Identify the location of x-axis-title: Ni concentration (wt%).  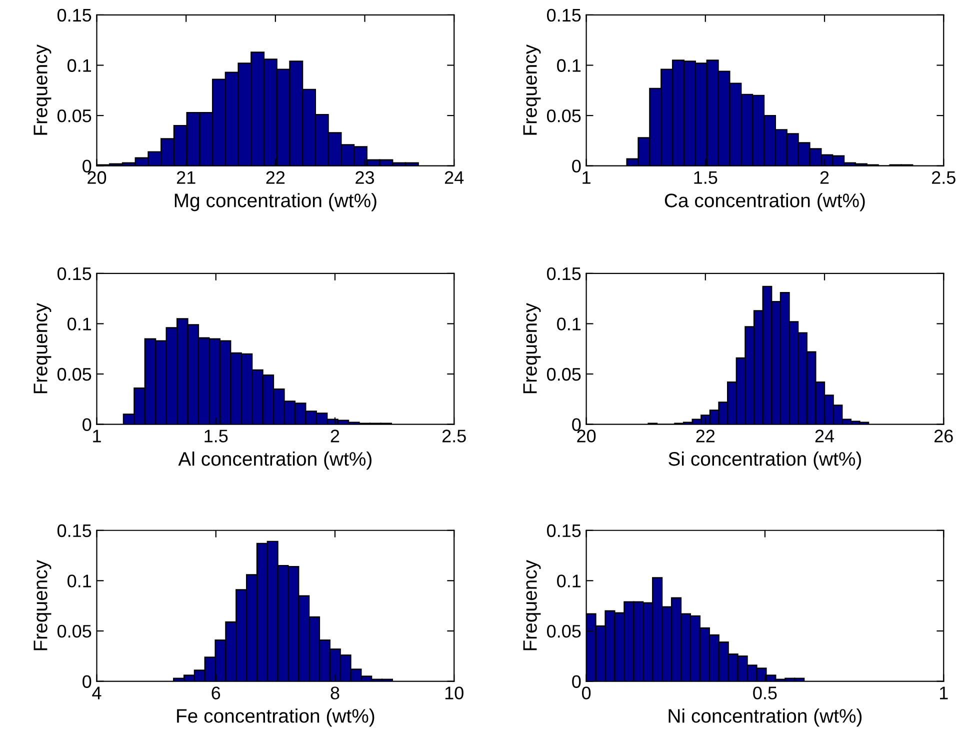
(765, 717).